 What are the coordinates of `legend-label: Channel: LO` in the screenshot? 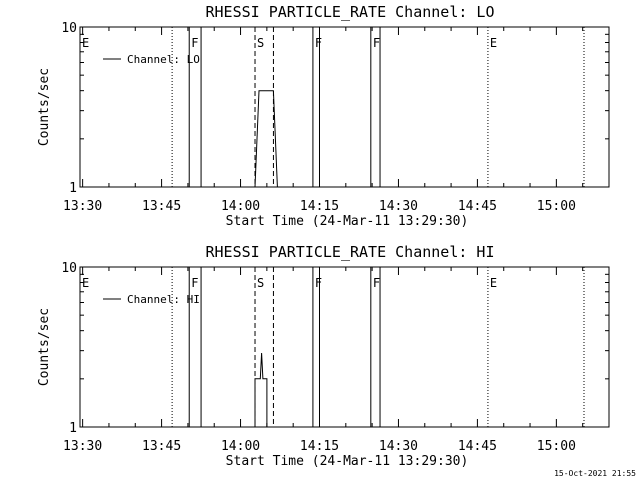 It's located at (163, 59).